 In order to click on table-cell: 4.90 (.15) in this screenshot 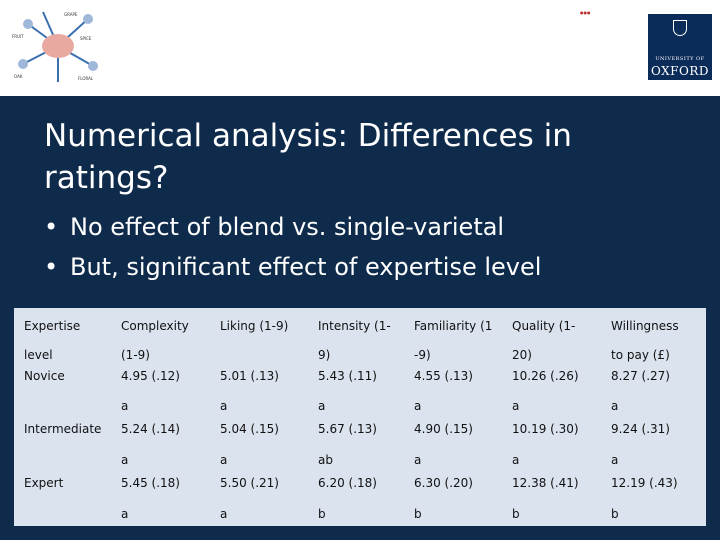, I will do `click(443, 429)`.